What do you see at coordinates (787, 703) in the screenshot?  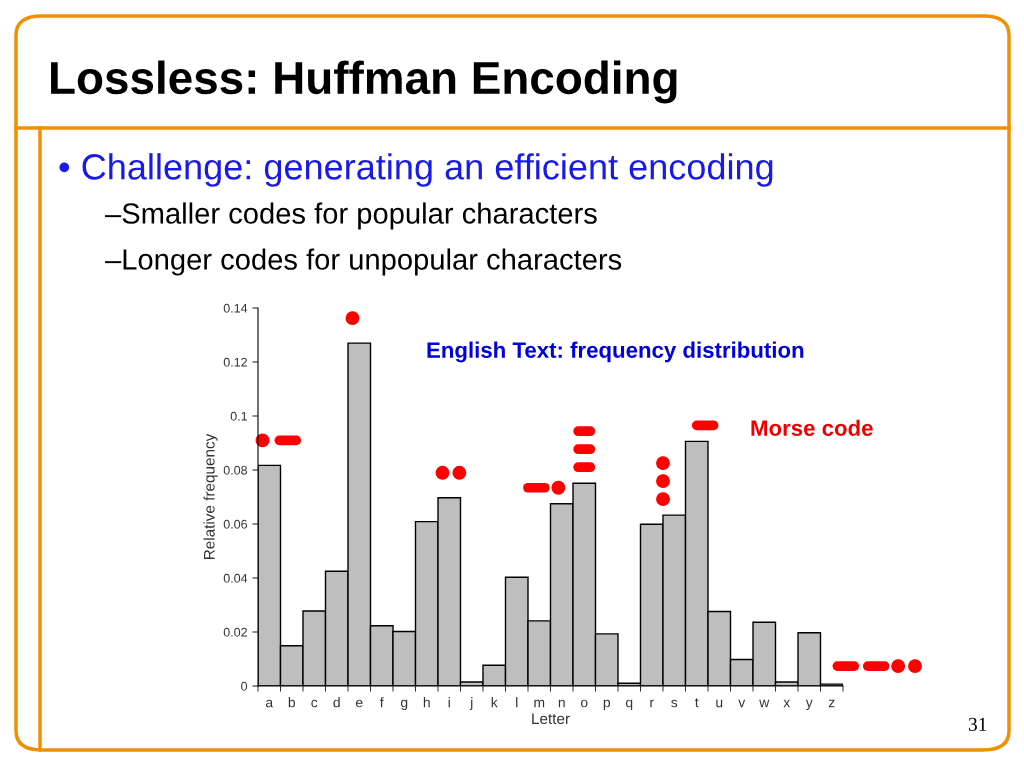 I see `x-tick-label: x` at bounding box center [787, 703].